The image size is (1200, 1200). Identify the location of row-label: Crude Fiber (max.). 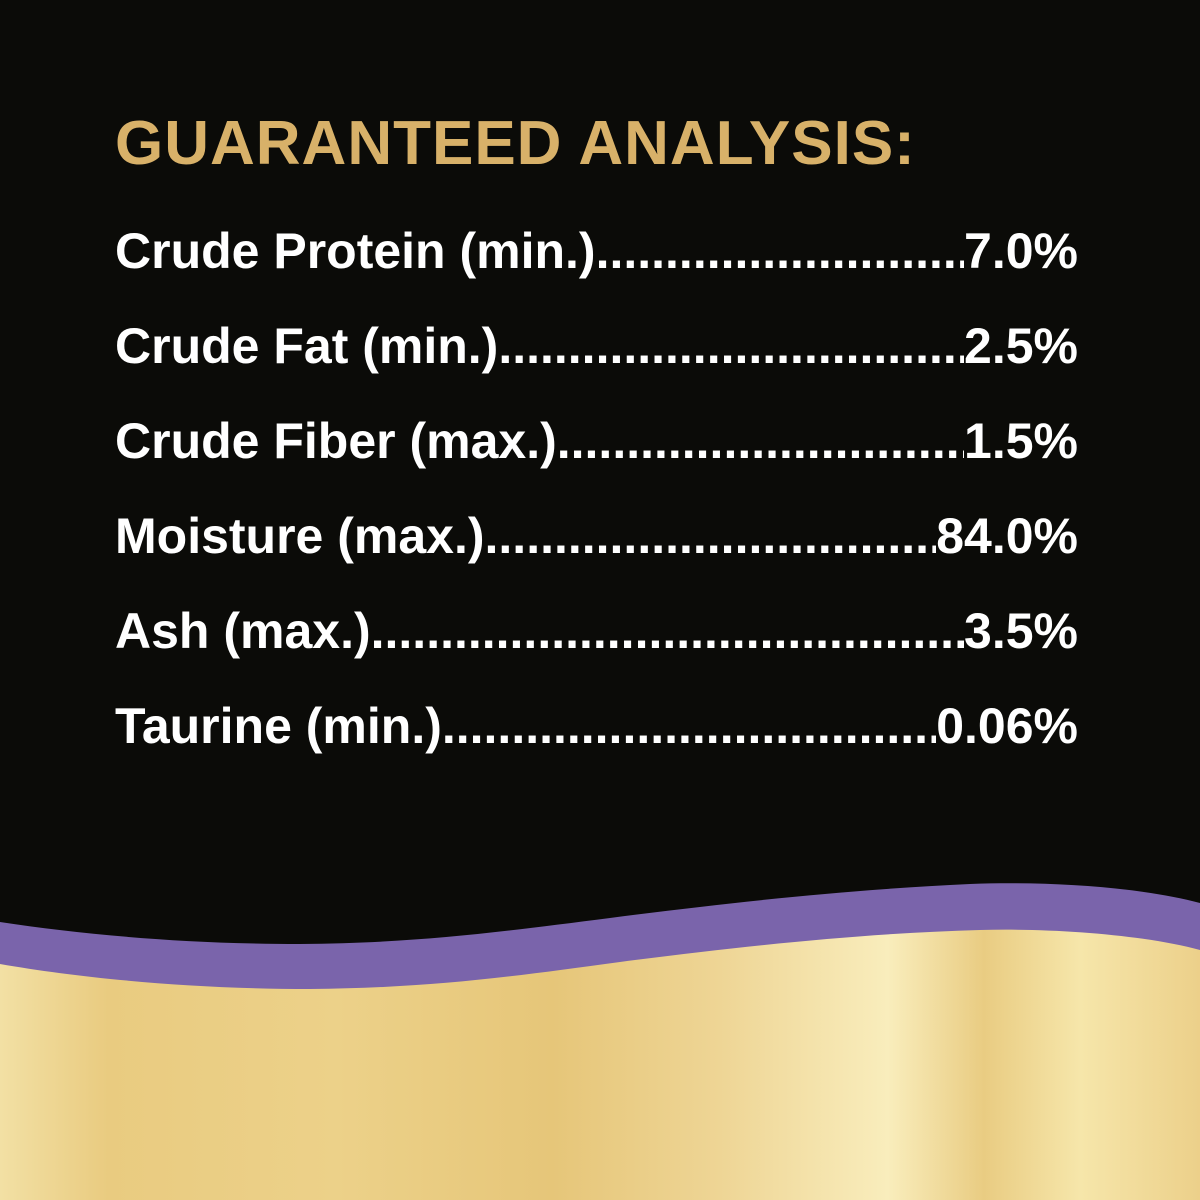
(336, 441).